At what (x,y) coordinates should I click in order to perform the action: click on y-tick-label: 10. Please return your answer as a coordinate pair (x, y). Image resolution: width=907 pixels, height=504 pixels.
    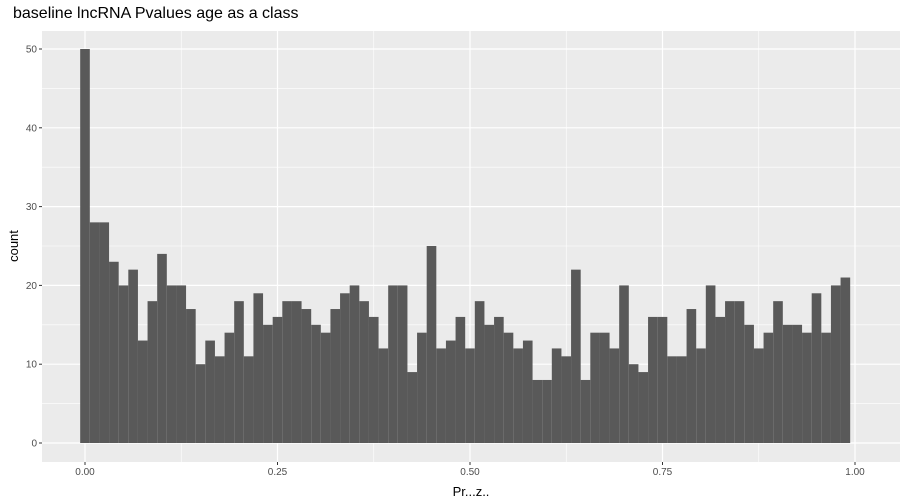
    Looking at the image, I should click on (32, 365).